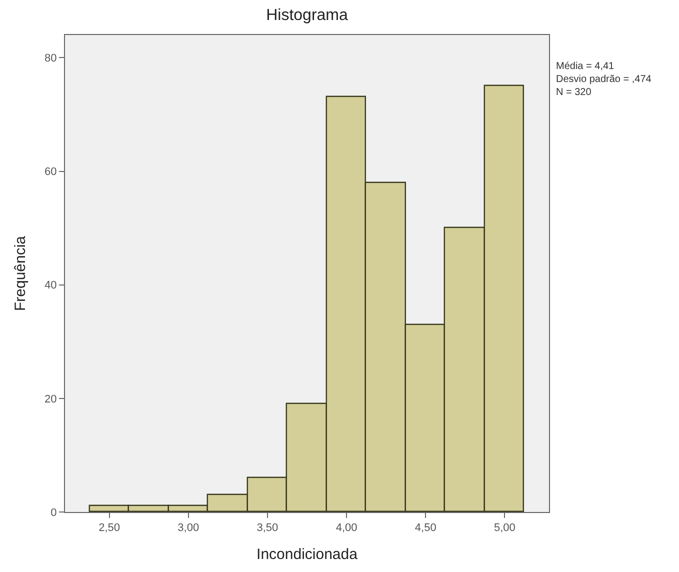 Image resolution: width=679 pixels, height=572 pixels. What do you see at coordinates (307, 555) in the screenshot?
I see `x-axis-title: Incondicionada` at bounding box center [307, 555].